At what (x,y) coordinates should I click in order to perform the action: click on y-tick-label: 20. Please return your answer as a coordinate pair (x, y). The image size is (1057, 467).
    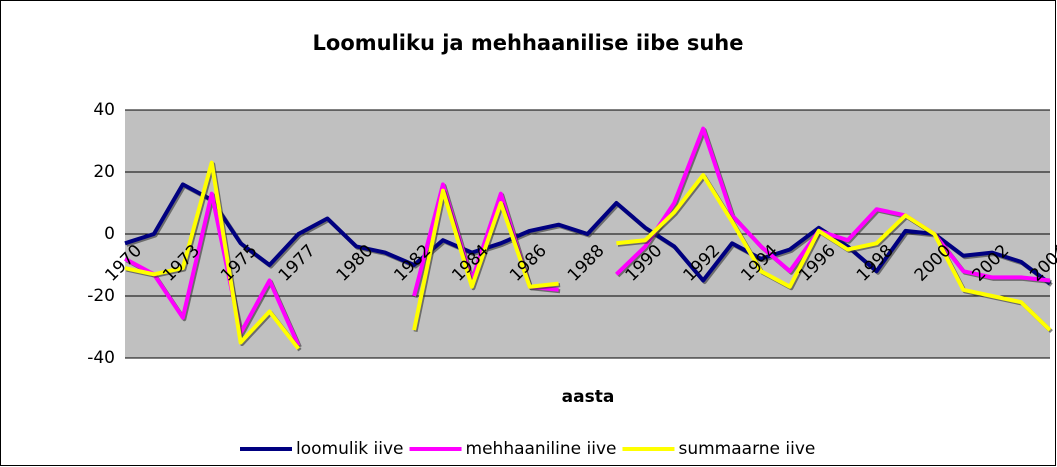
    Looking at the image, I should click on (104, 172).